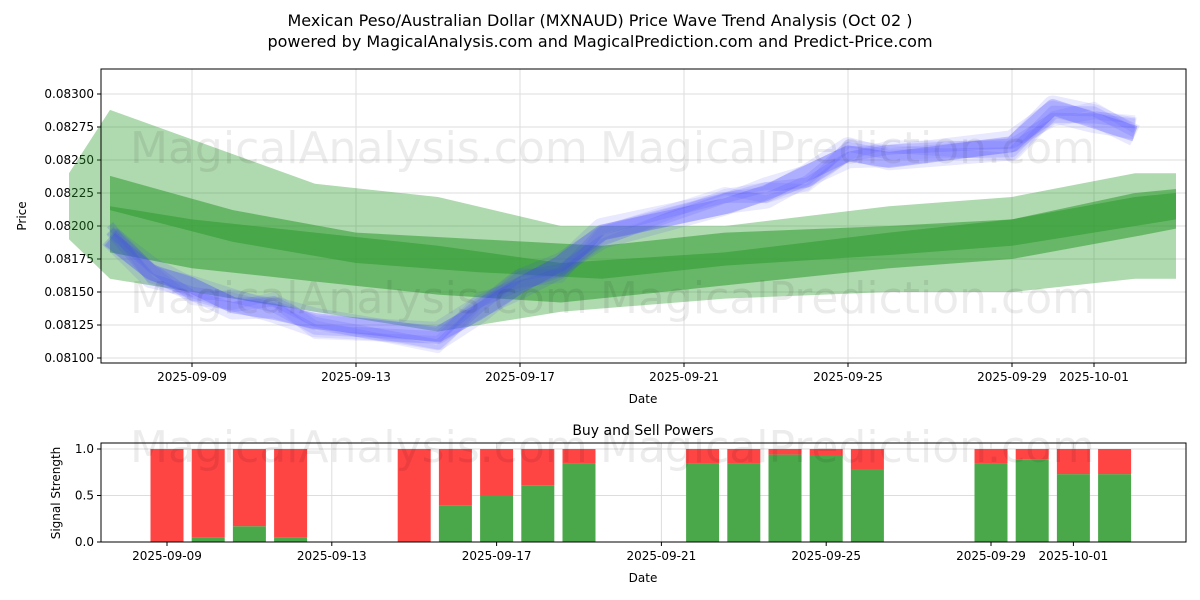 The image size is (1200, 600). I want to click on y-tick-label: 0.0, so click(84, 542).